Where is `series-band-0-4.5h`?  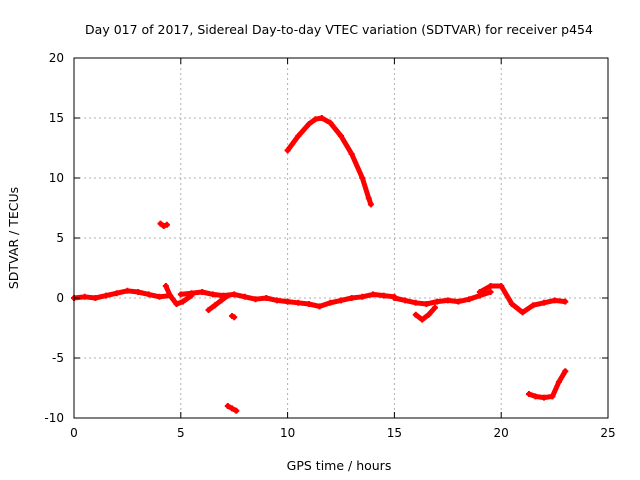
series-band-0-4.5h is located at coordinates (122, 294).